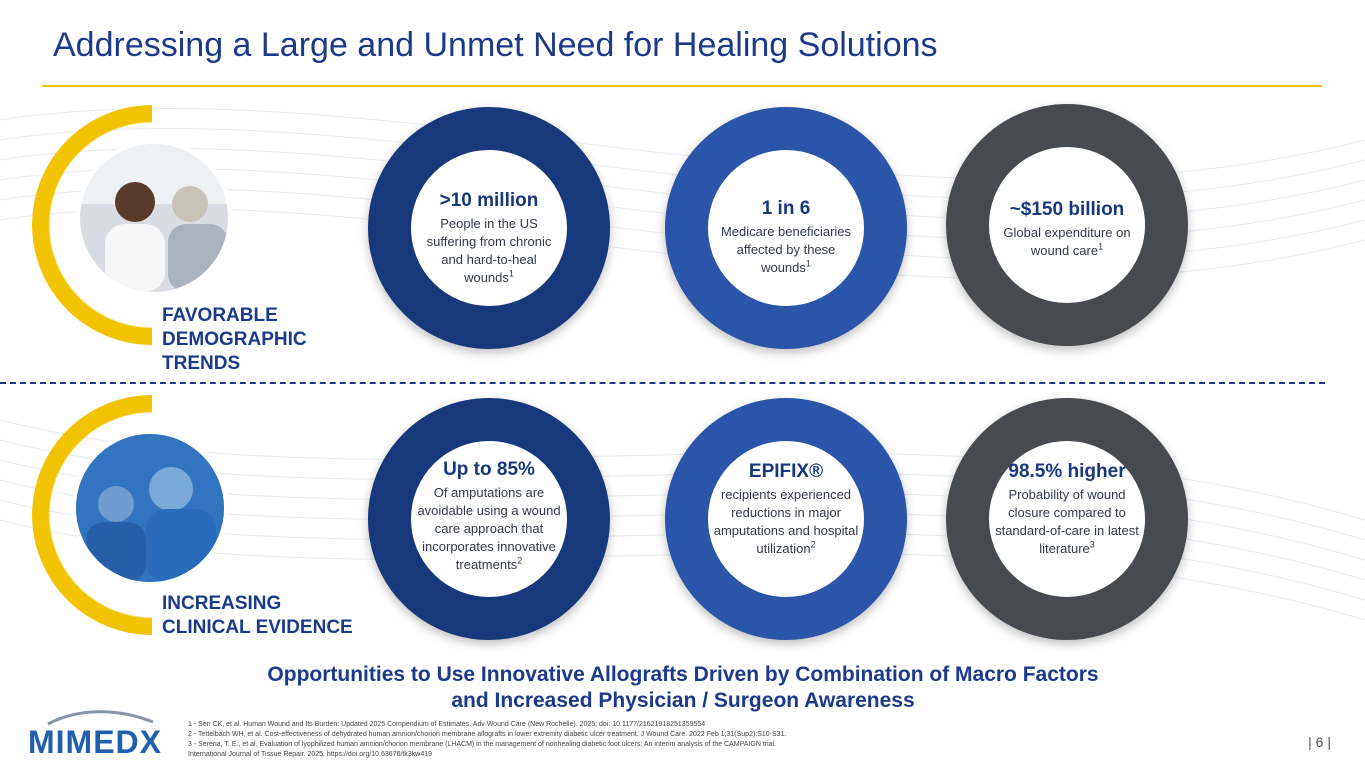 This screenshot has height=768, width=1365. What do you see at coordinates (234, 339) in the screenshot?
I see `section-label-demographic: FAVORABLE DEMOGRAPHIC TRENDS` at bounding box center [234, 339].